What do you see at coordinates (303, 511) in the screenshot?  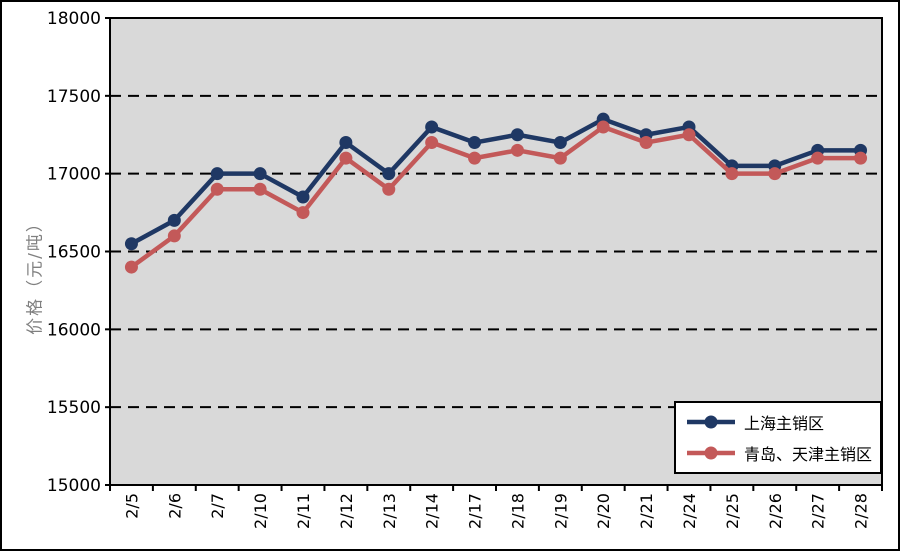 I see `x-tick-label: 2/11` at bounding box center [303, 511].